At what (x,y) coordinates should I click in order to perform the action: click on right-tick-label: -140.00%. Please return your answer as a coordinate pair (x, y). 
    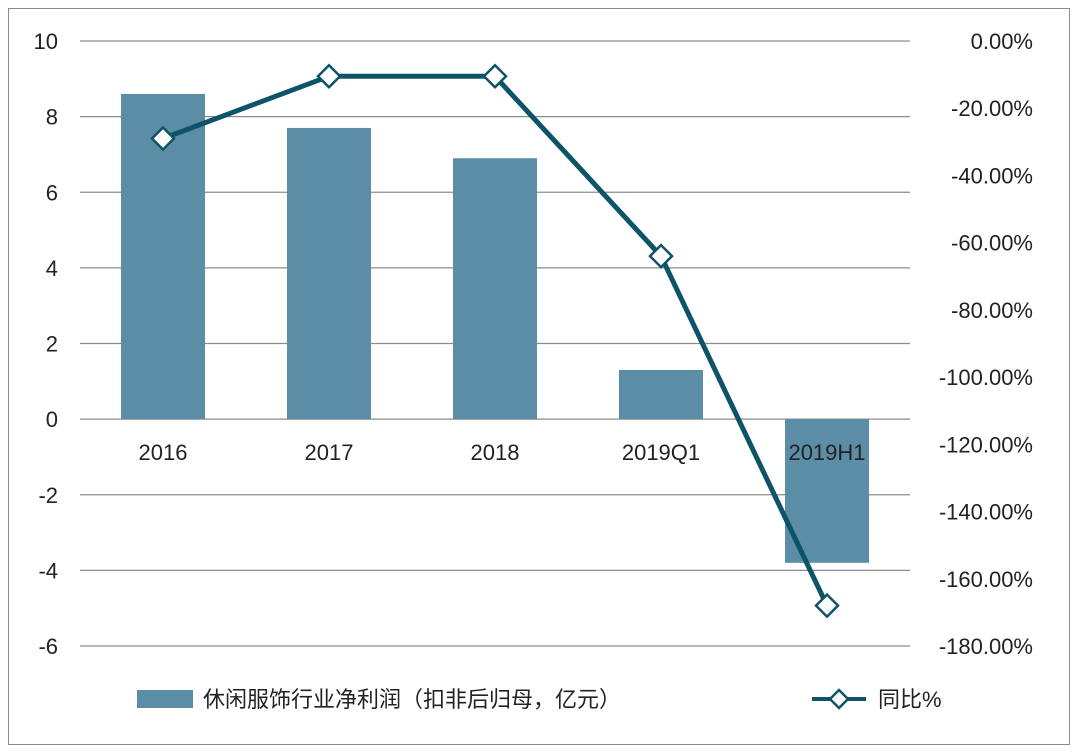
    Looking at the image, I should click on (986, 512).